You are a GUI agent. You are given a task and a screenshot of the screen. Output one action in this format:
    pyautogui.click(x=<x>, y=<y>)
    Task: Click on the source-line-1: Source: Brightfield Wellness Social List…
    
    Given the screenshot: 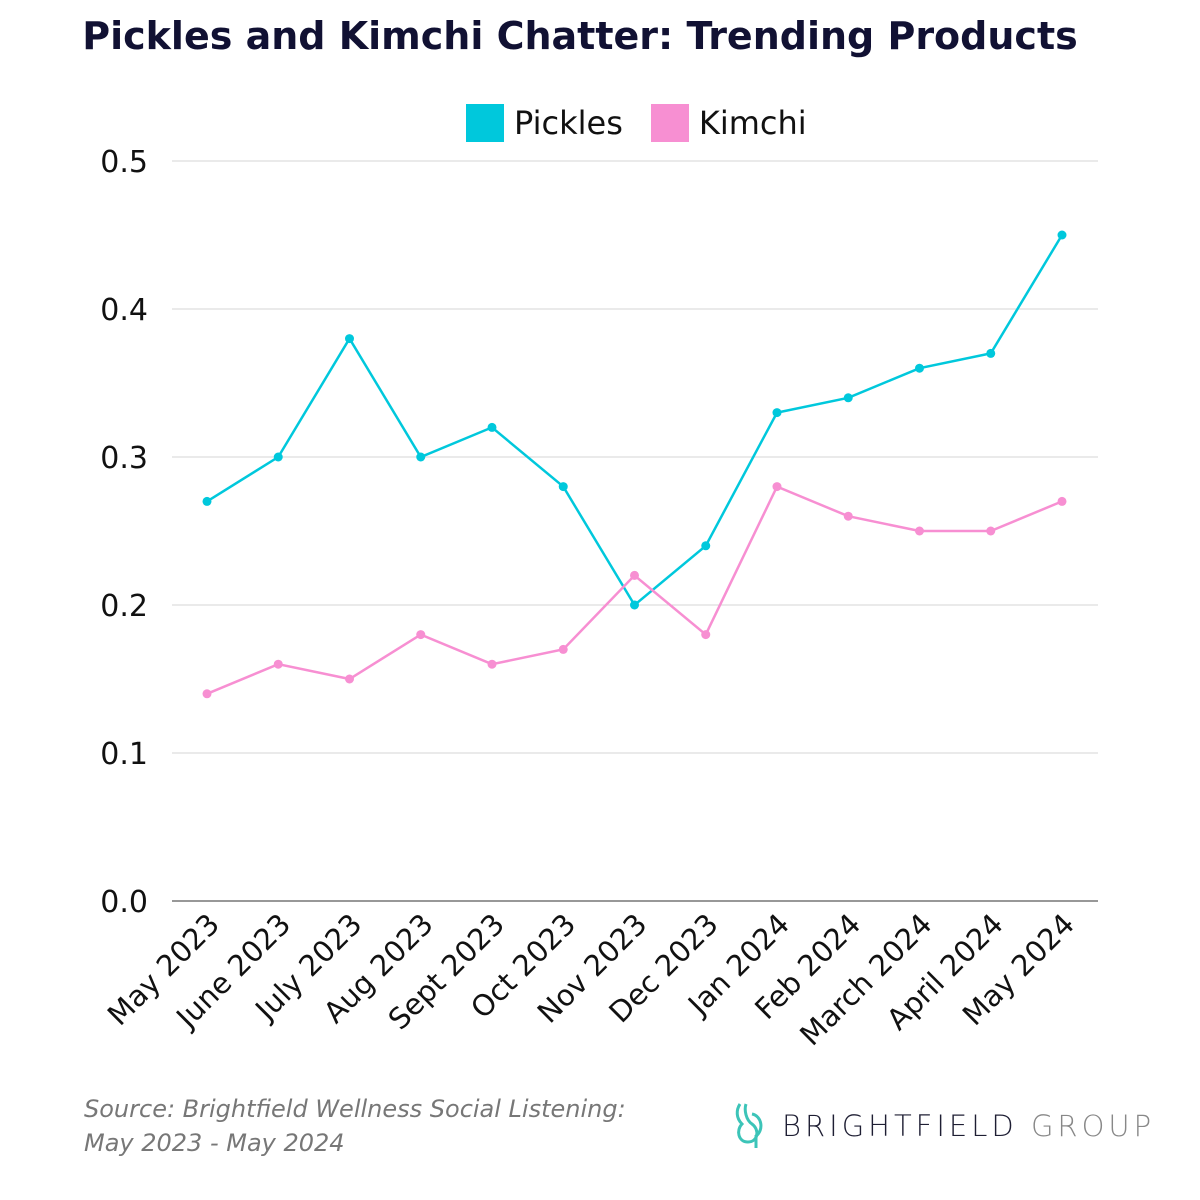 What is the action you would take?
    pyautogui.click(x=355, y=1109)
    